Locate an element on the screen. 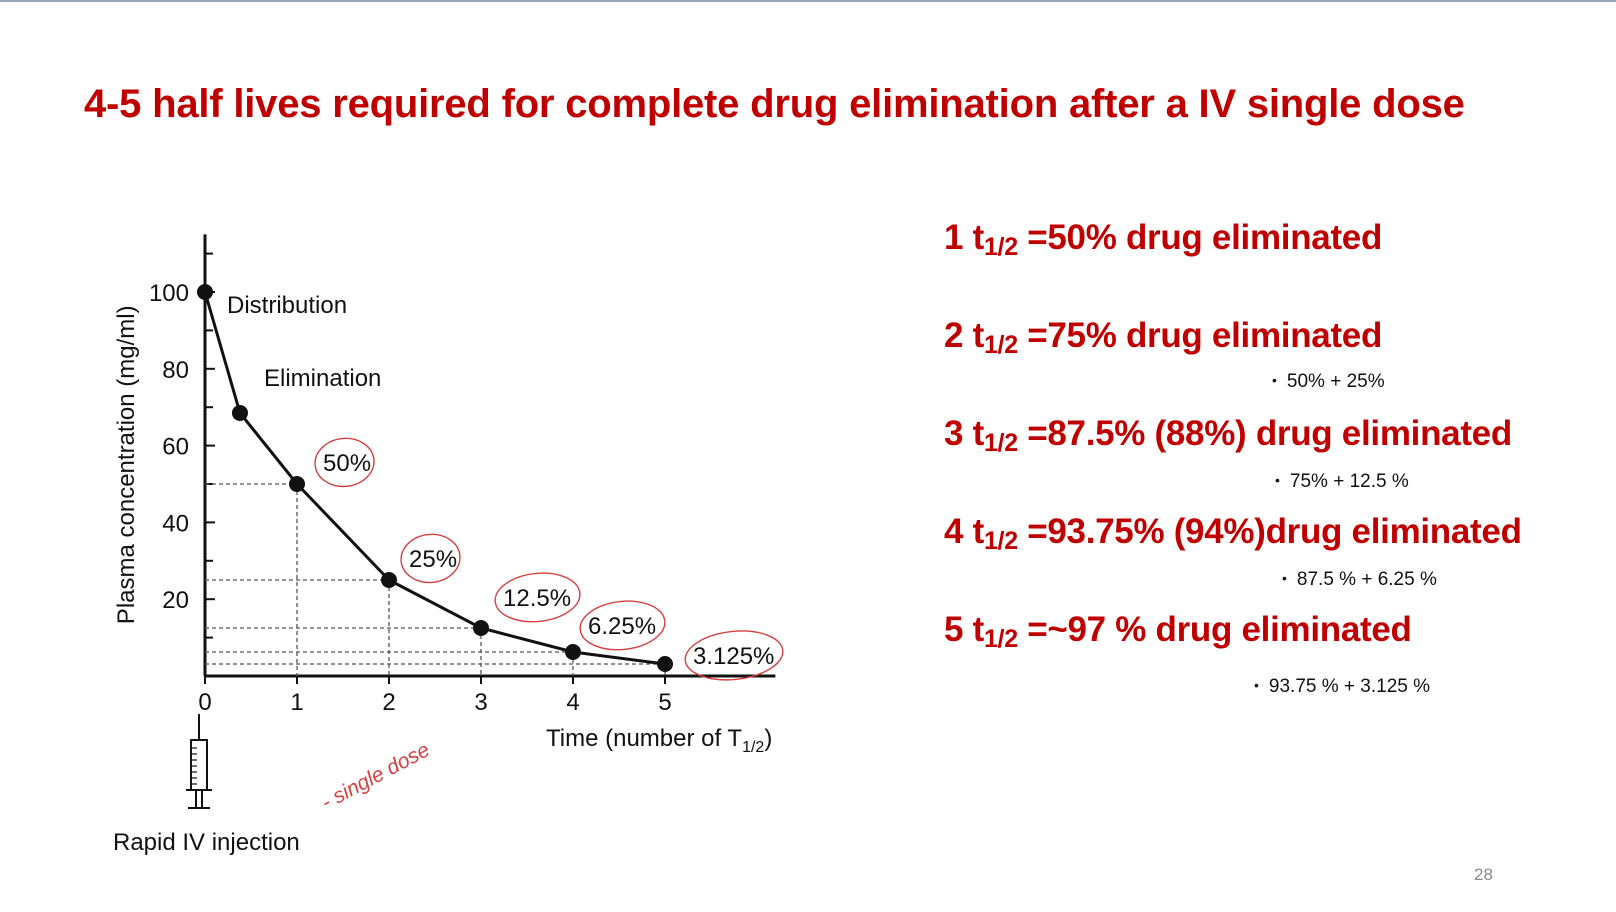  top-divider is located at coordinates (808, 1).